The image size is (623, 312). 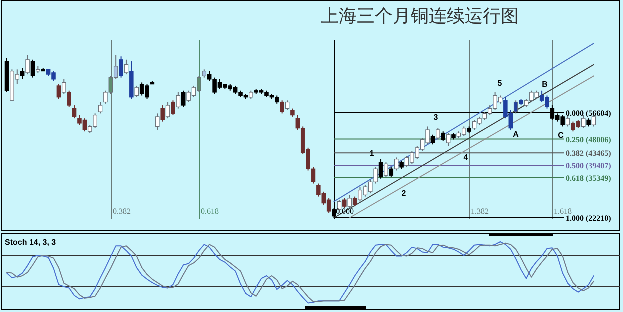 I want to click on annotation: C, so click(x=561, y=135).